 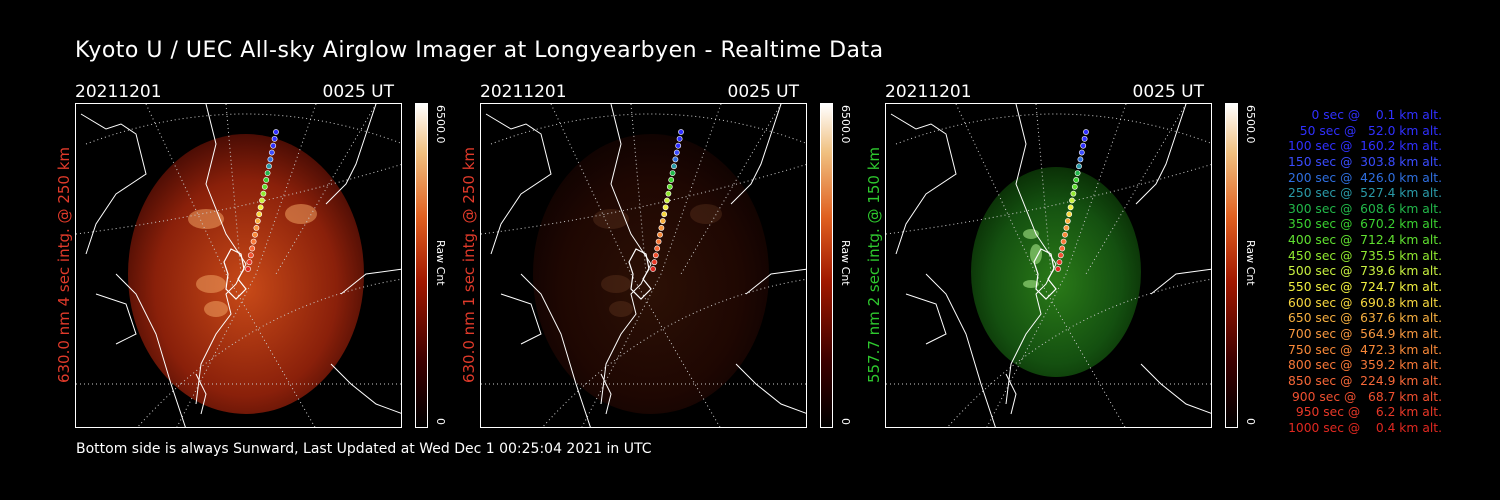 What do you see at coordinates (1366, 412) in the screenshot?
I see `legend-row: 950 sec @ 6.2 km alt.` at bounding box center [1366, 412].